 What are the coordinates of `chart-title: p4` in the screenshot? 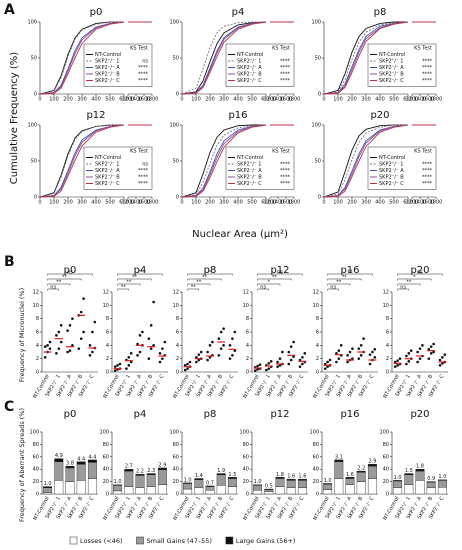 It's located at (140, 270).